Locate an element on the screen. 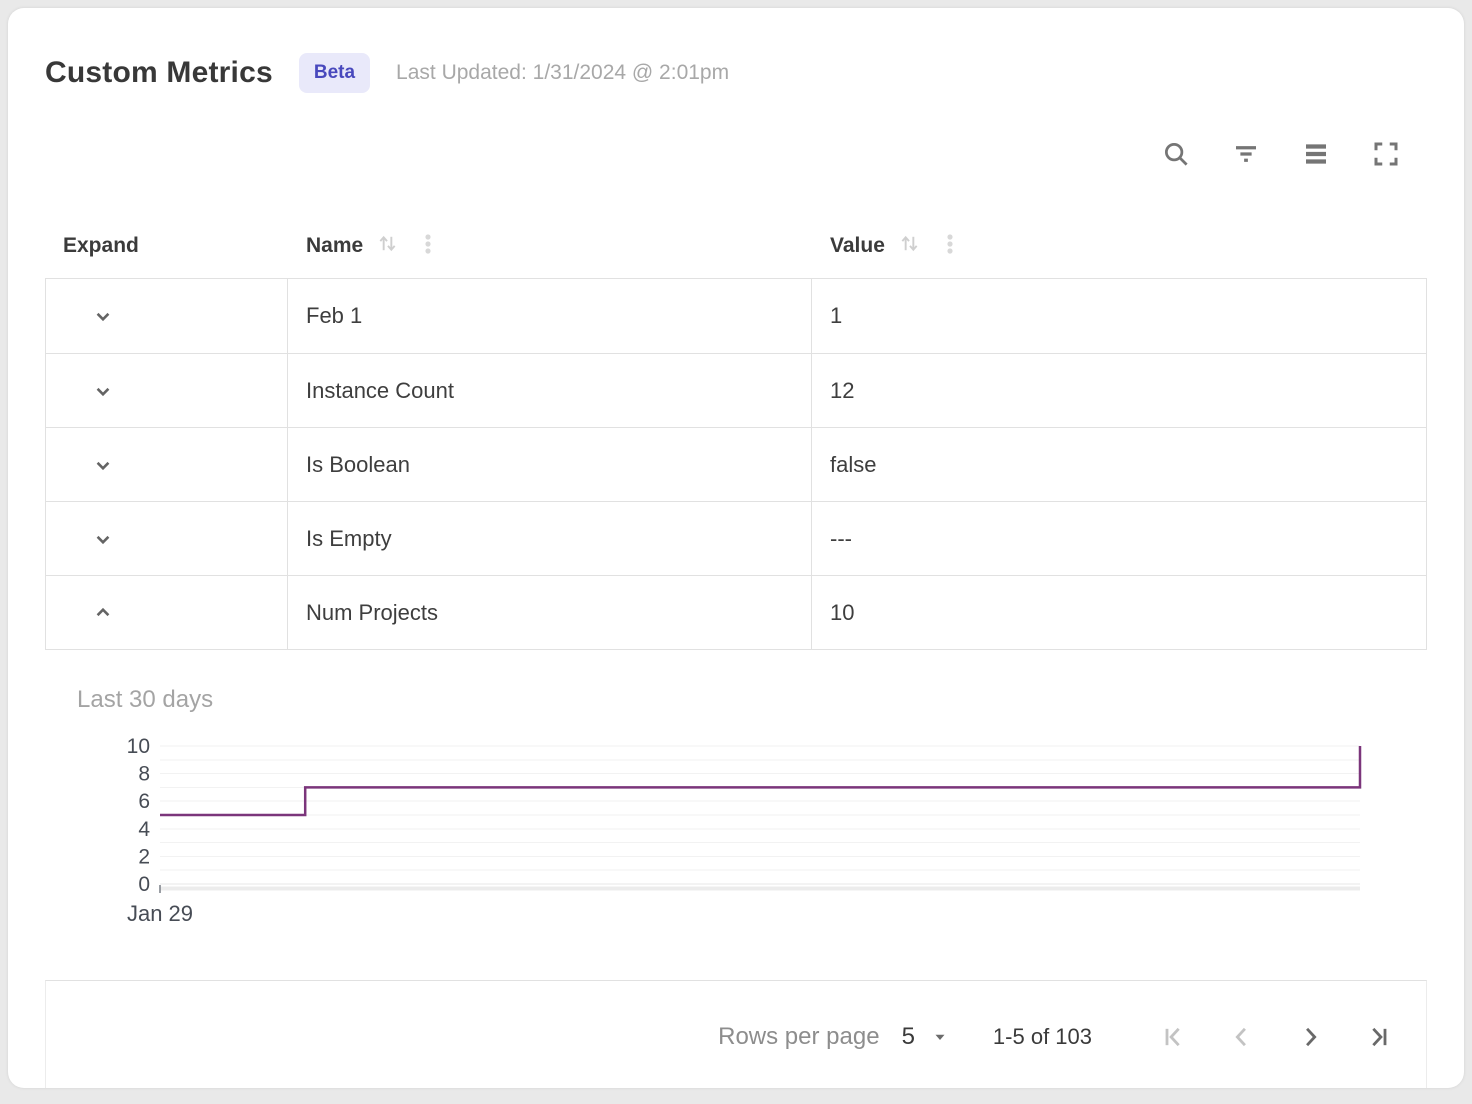 The image size is (1472, 1104). fullscreen-icon is located at coordinates (1386, 154).